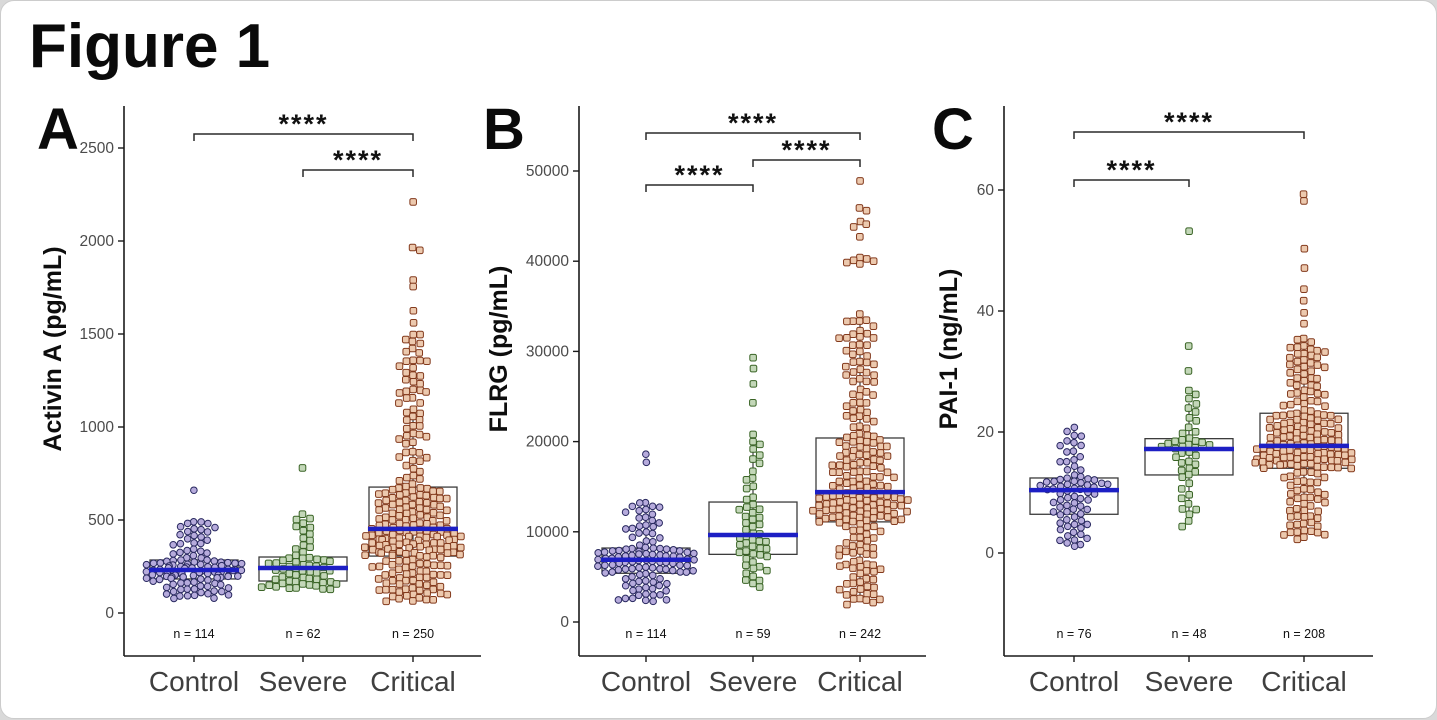 The width and height of the screenshot is (1437, 720). What do you see at coordinates (547, 532) in the screenshot?
I see `y-tick-label: 10000` at bounding box center [547, 532].